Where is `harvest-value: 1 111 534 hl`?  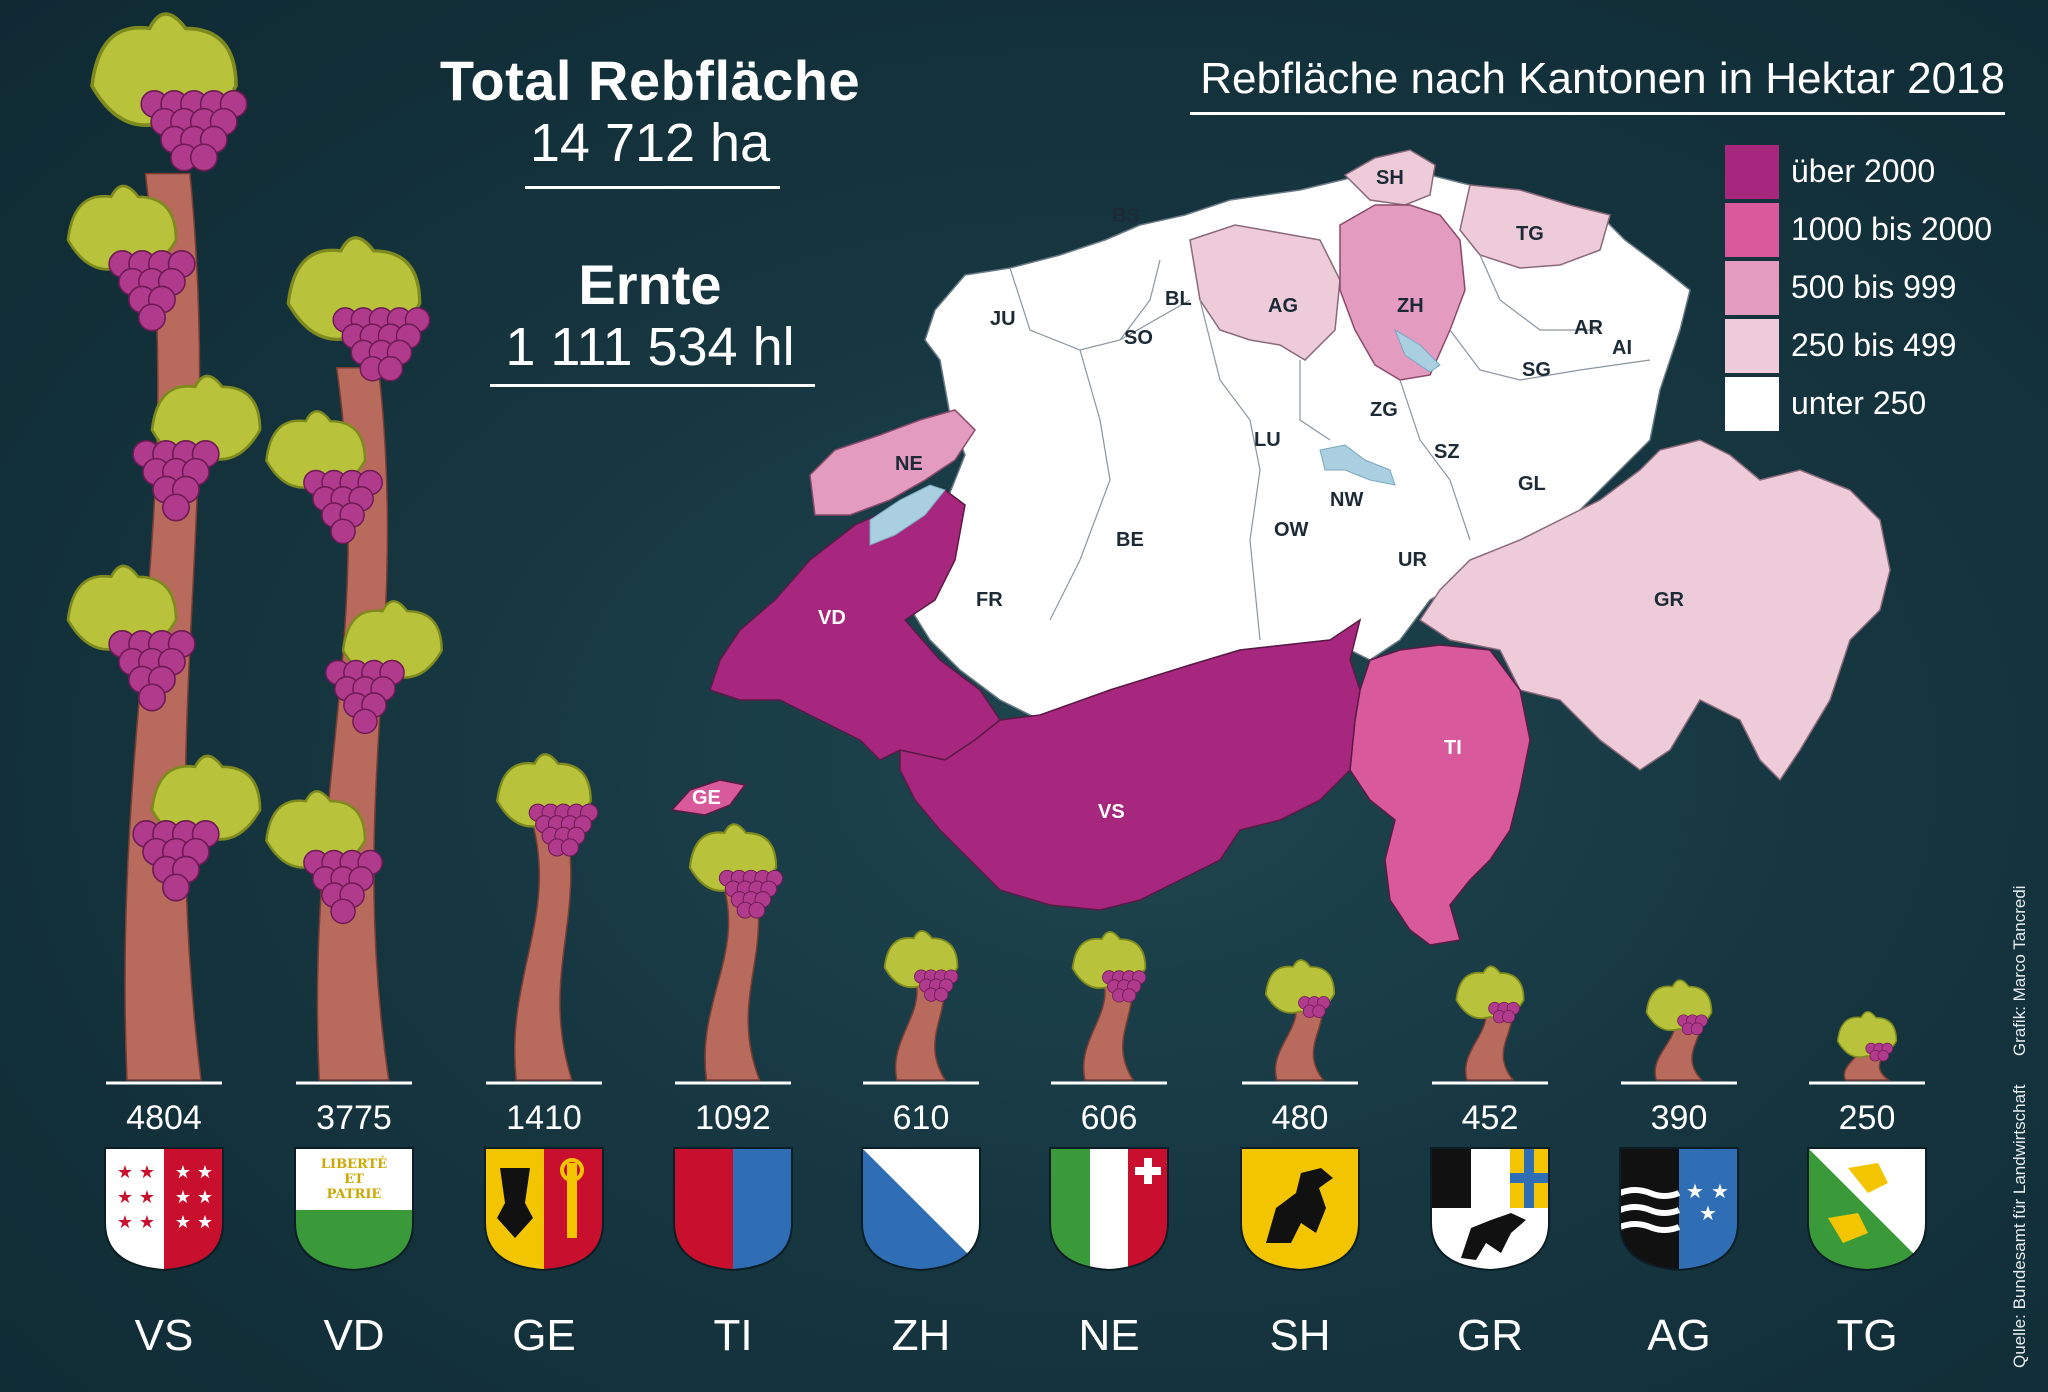 harvest-value: 1 111 534 hl is located at coordinates (650, 347).